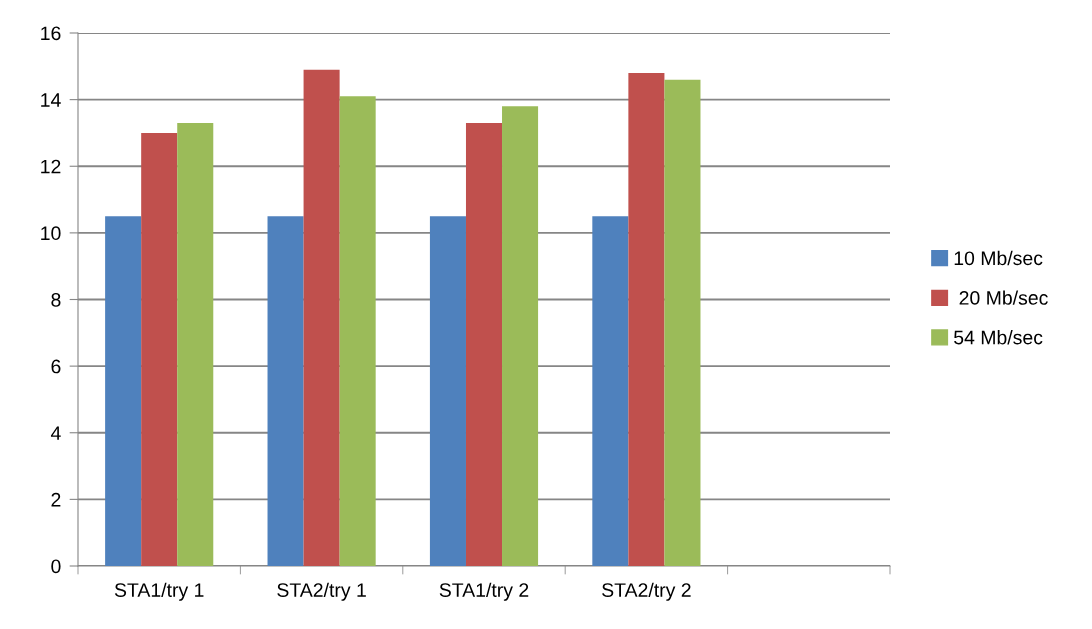 The width and height of the screenshot is (1092, 629). I want to click on legend-label: 20 Mb/sec, so click(1003, 297).